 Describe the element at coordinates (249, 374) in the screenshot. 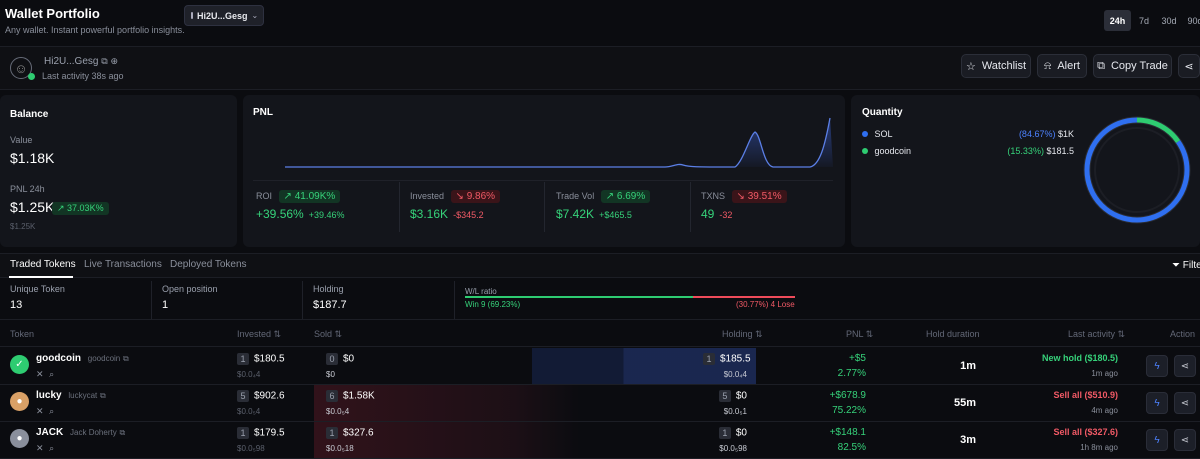

I see `invested-sub: $0.0₄4` at that location.